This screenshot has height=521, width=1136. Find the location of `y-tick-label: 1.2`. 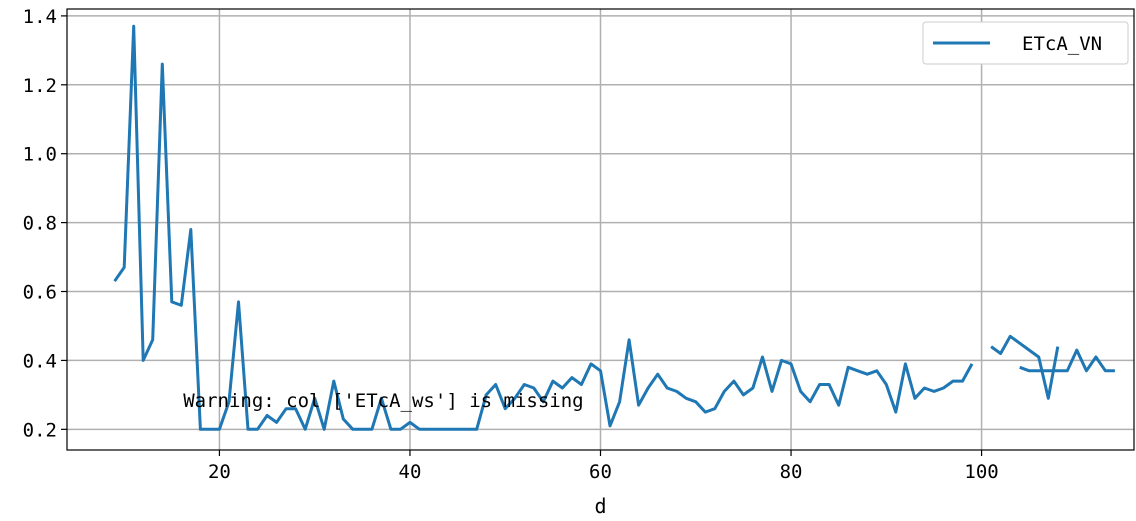

y-tick-label: 1.2 is located at coordinates (40, 86).